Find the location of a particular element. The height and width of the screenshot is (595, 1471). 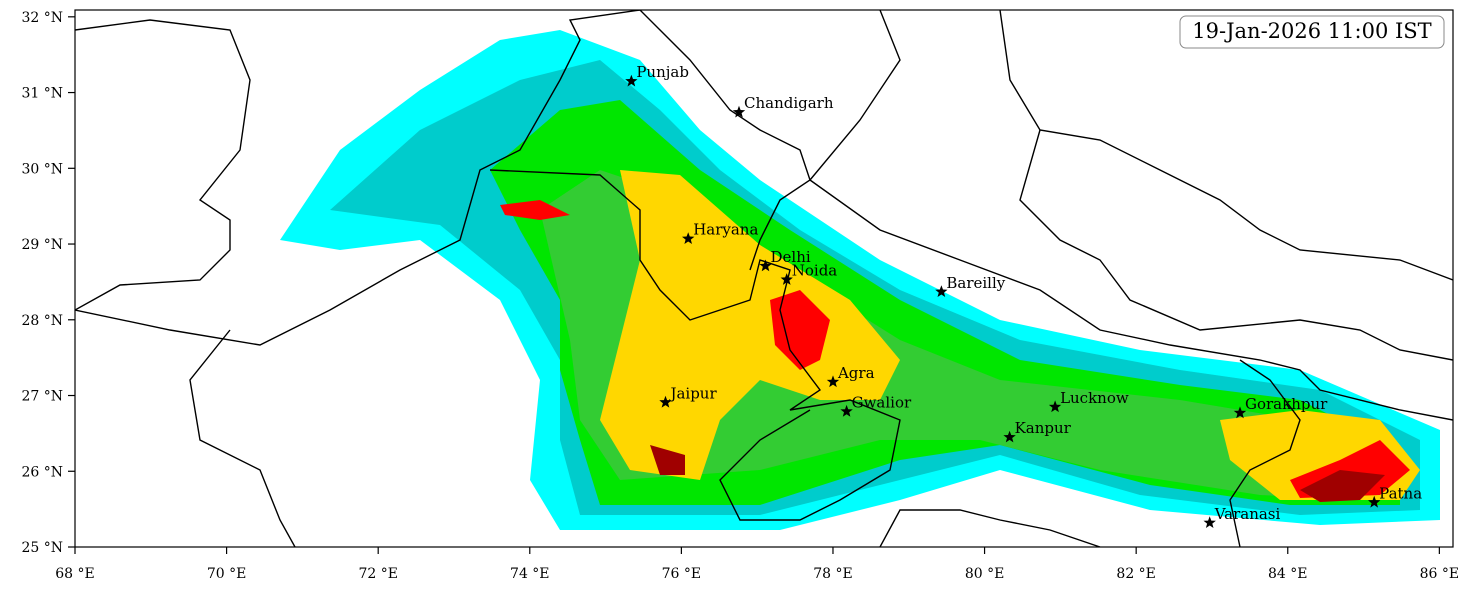

x-tick-label: 70 °E is located at coordinates (226, 574).